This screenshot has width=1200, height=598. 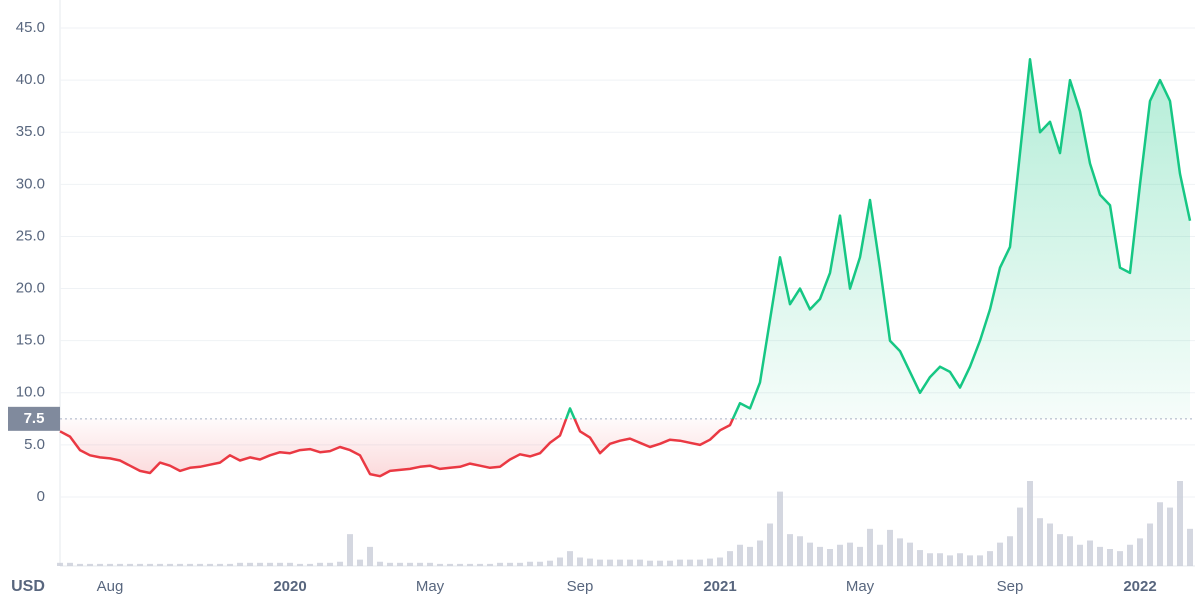 I want to click on unit-label: USD, so click(x=28, y=586).